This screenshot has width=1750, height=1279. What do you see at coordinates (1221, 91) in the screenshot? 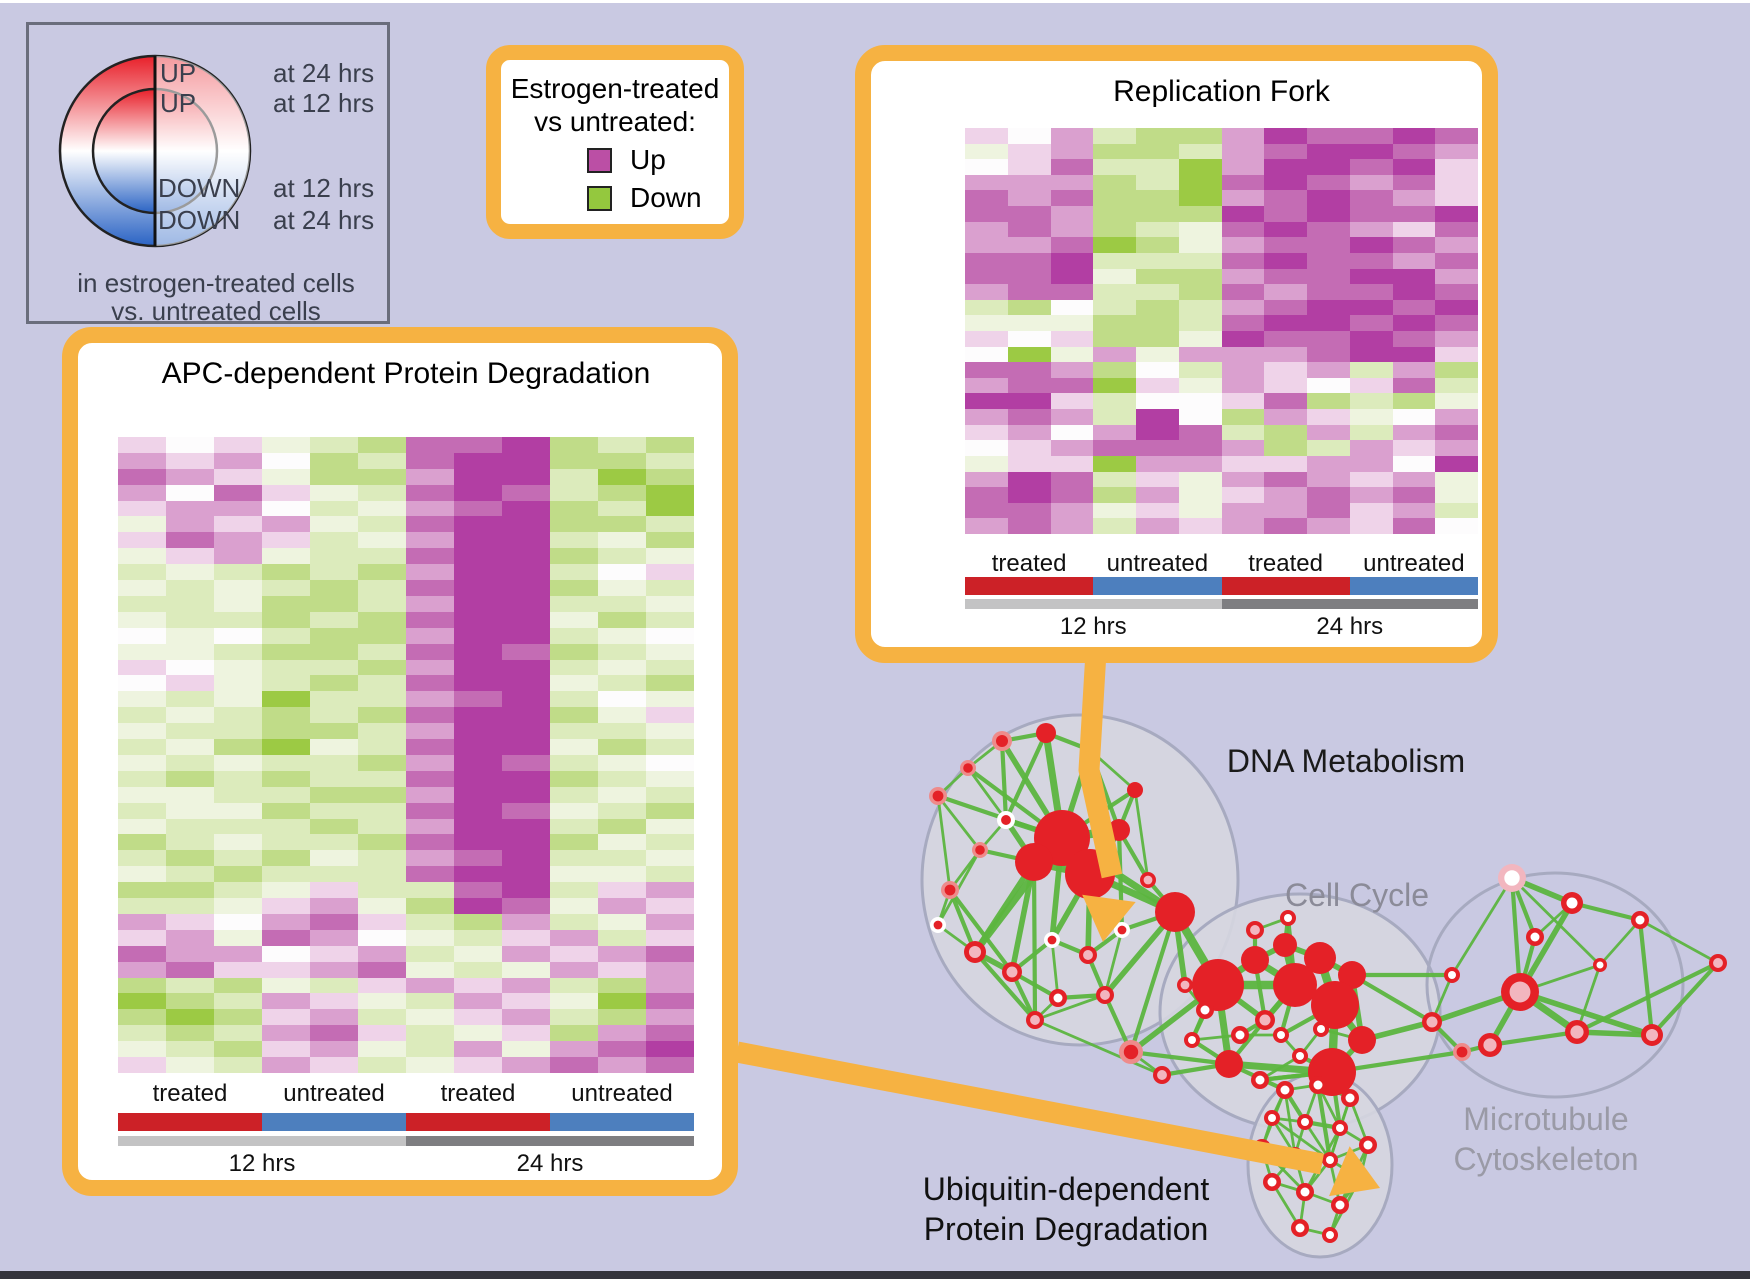
I see `replication-fork-title: Replication Fork` at bounding box center [1221, 91].